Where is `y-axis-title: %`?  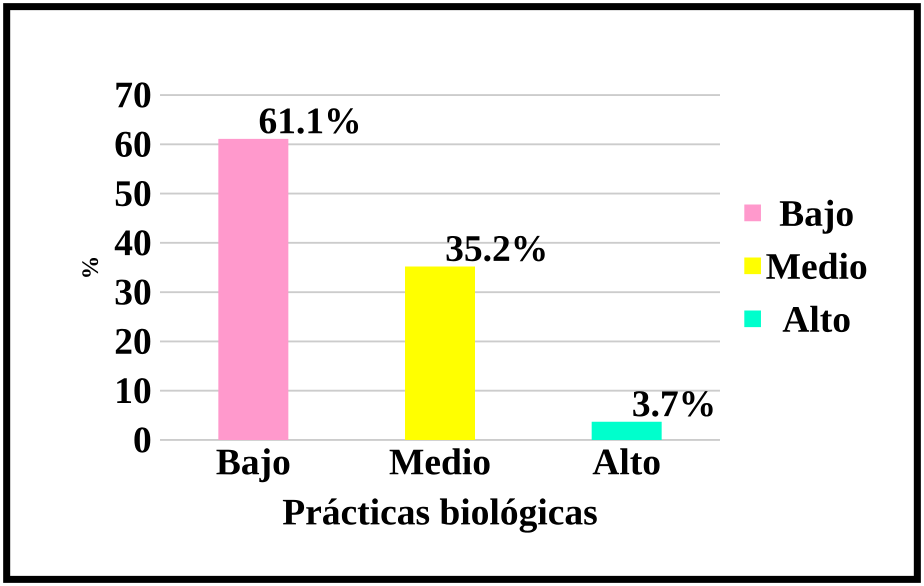 y-axis-title: % is located at coordinates (90, 267).